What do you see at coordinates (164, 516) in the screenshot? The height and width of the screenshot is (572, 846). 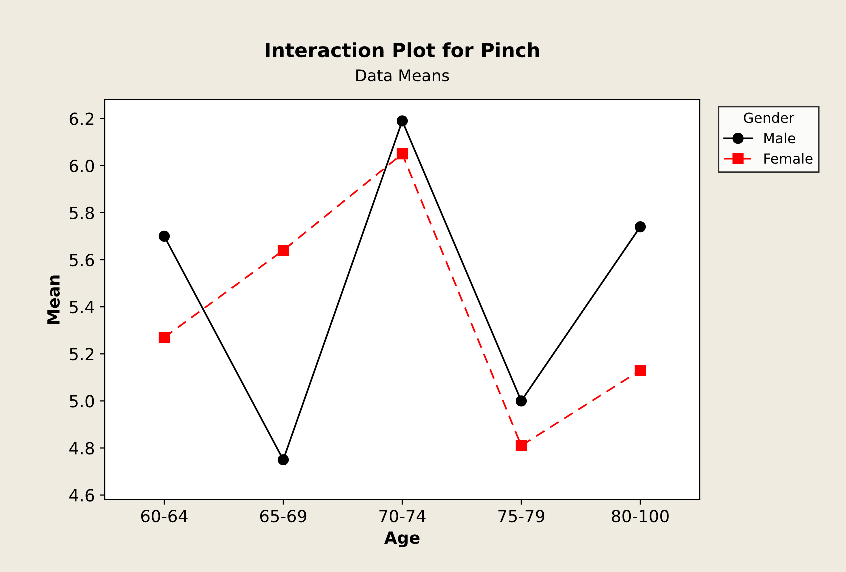 I see `x-tick-label: 60-64` at bounding box center [164, 516].